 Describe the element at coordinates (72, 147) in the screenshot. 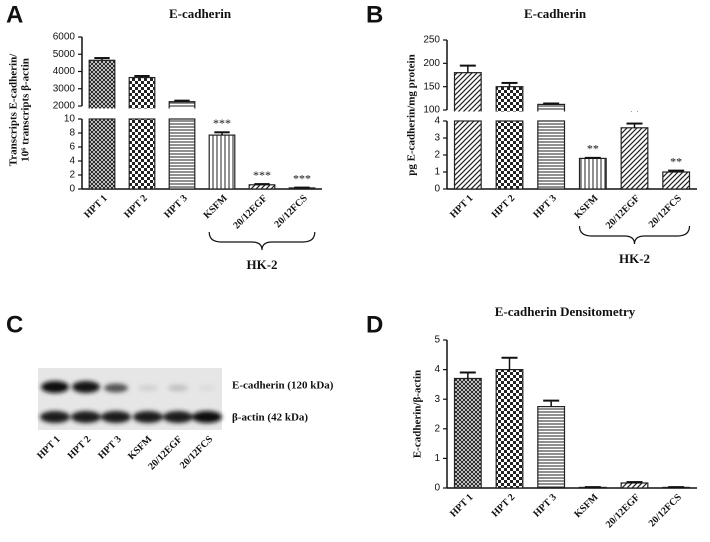

I see `y-tick-label: 6` at that location.